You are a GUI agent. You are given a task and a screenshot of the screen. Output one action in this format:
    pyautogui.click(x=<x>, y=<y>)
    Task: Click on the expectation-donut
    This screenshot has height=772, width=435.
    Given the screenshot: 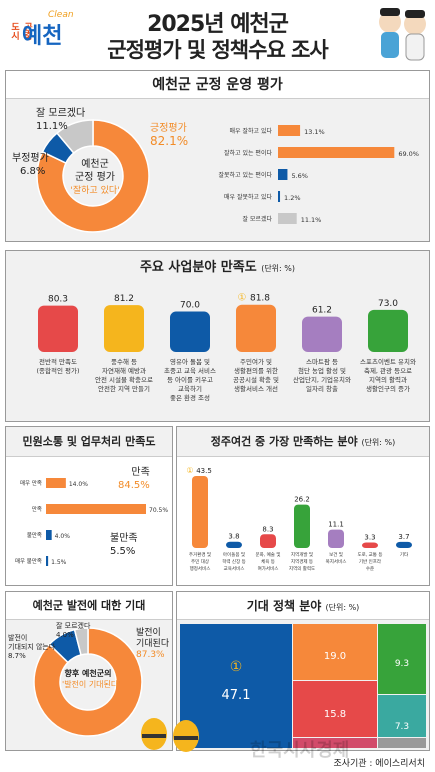 What is the action you would take?
    pyautogui.click(x=88, y=682)
    